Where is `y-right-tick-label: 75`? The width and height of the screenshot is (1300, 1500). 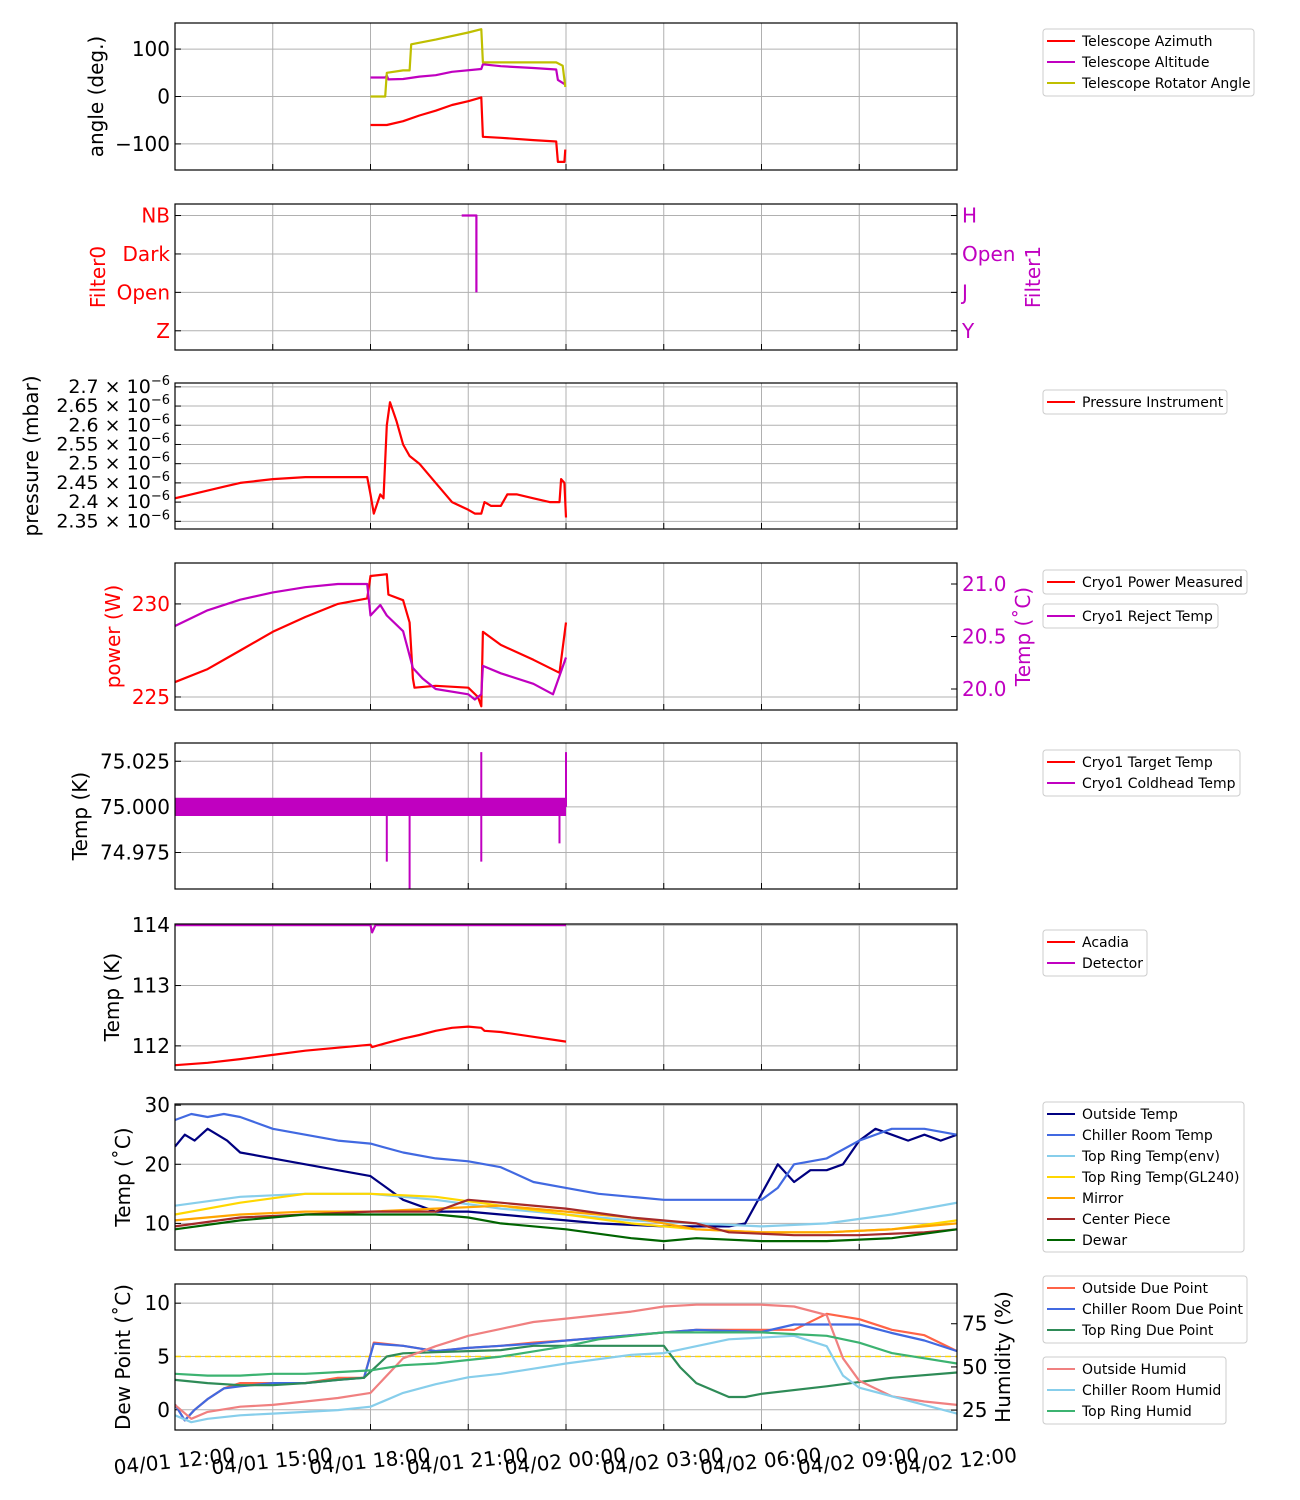 y-right-tick-label: 75 is located at coordinates (974, 1324).